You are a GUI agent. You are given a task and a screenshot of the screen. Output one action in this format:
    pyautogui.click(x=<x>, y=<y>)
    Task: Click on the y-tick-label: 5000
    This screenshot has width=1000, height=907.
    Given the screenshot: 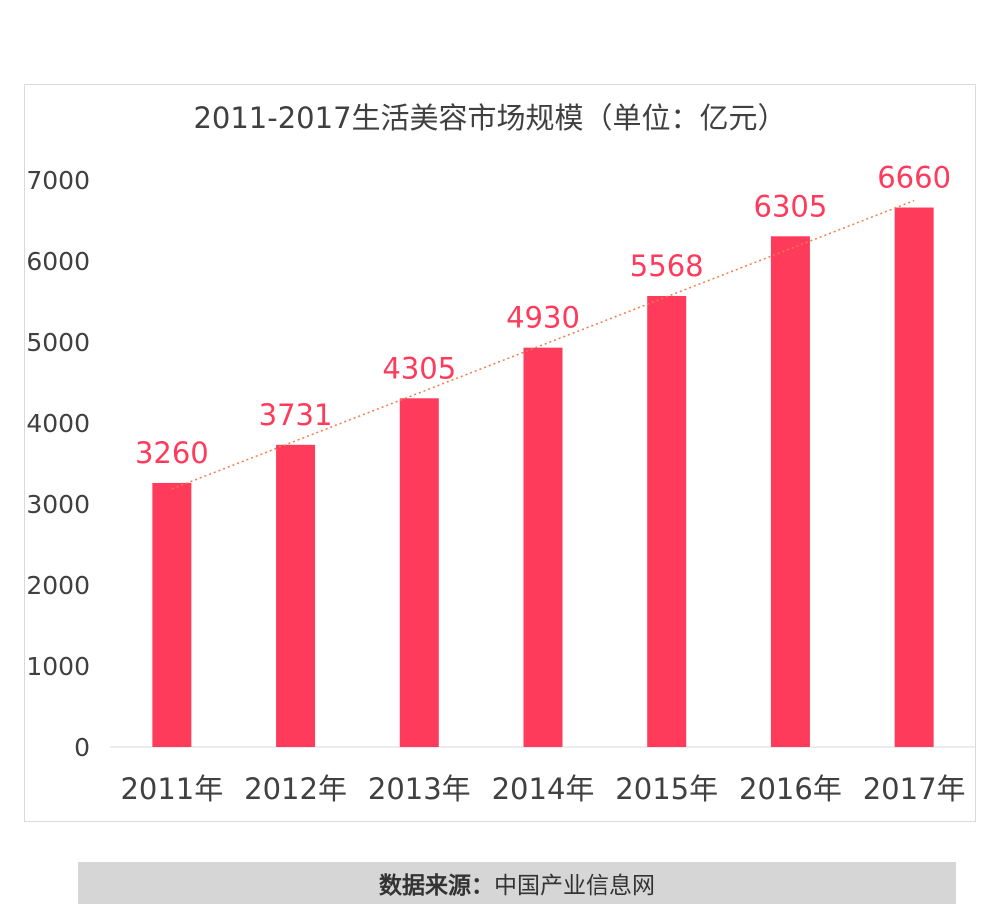 What is the action you would take?
    pyautogui.click(x=58, y=342)
    